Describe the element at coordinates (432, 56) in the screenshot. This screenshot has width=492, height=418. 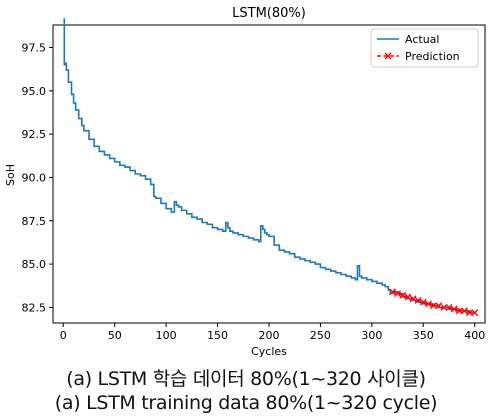
I see `legend-prediction-label: Prediction` at that location.